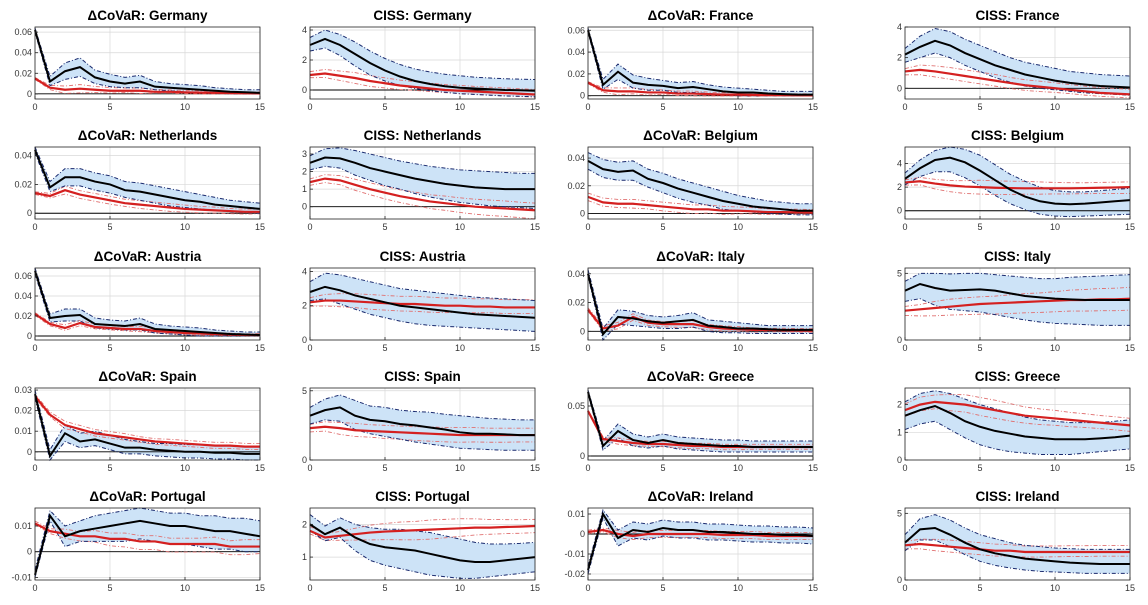 This screenshot has width=1148, height=605. I want to click on chart-panel-ciss-belgium: CISS: Belgium 0 5 10 15 0 2 4, so click(1002, 181).